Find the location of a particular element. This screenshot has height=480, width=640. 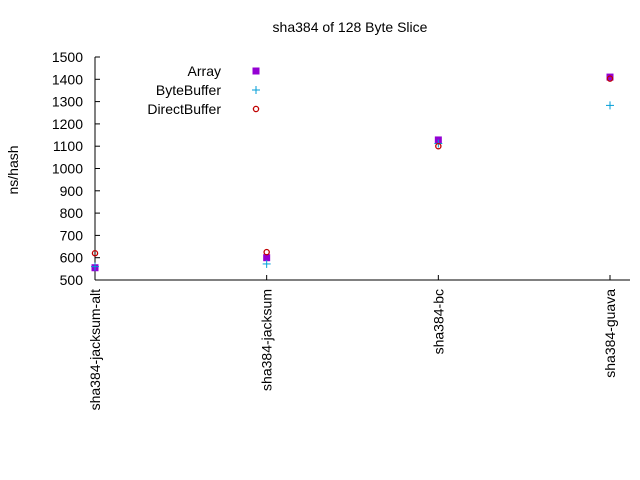

y-axis-label: ns/hash is located at coordinates (13, 169).